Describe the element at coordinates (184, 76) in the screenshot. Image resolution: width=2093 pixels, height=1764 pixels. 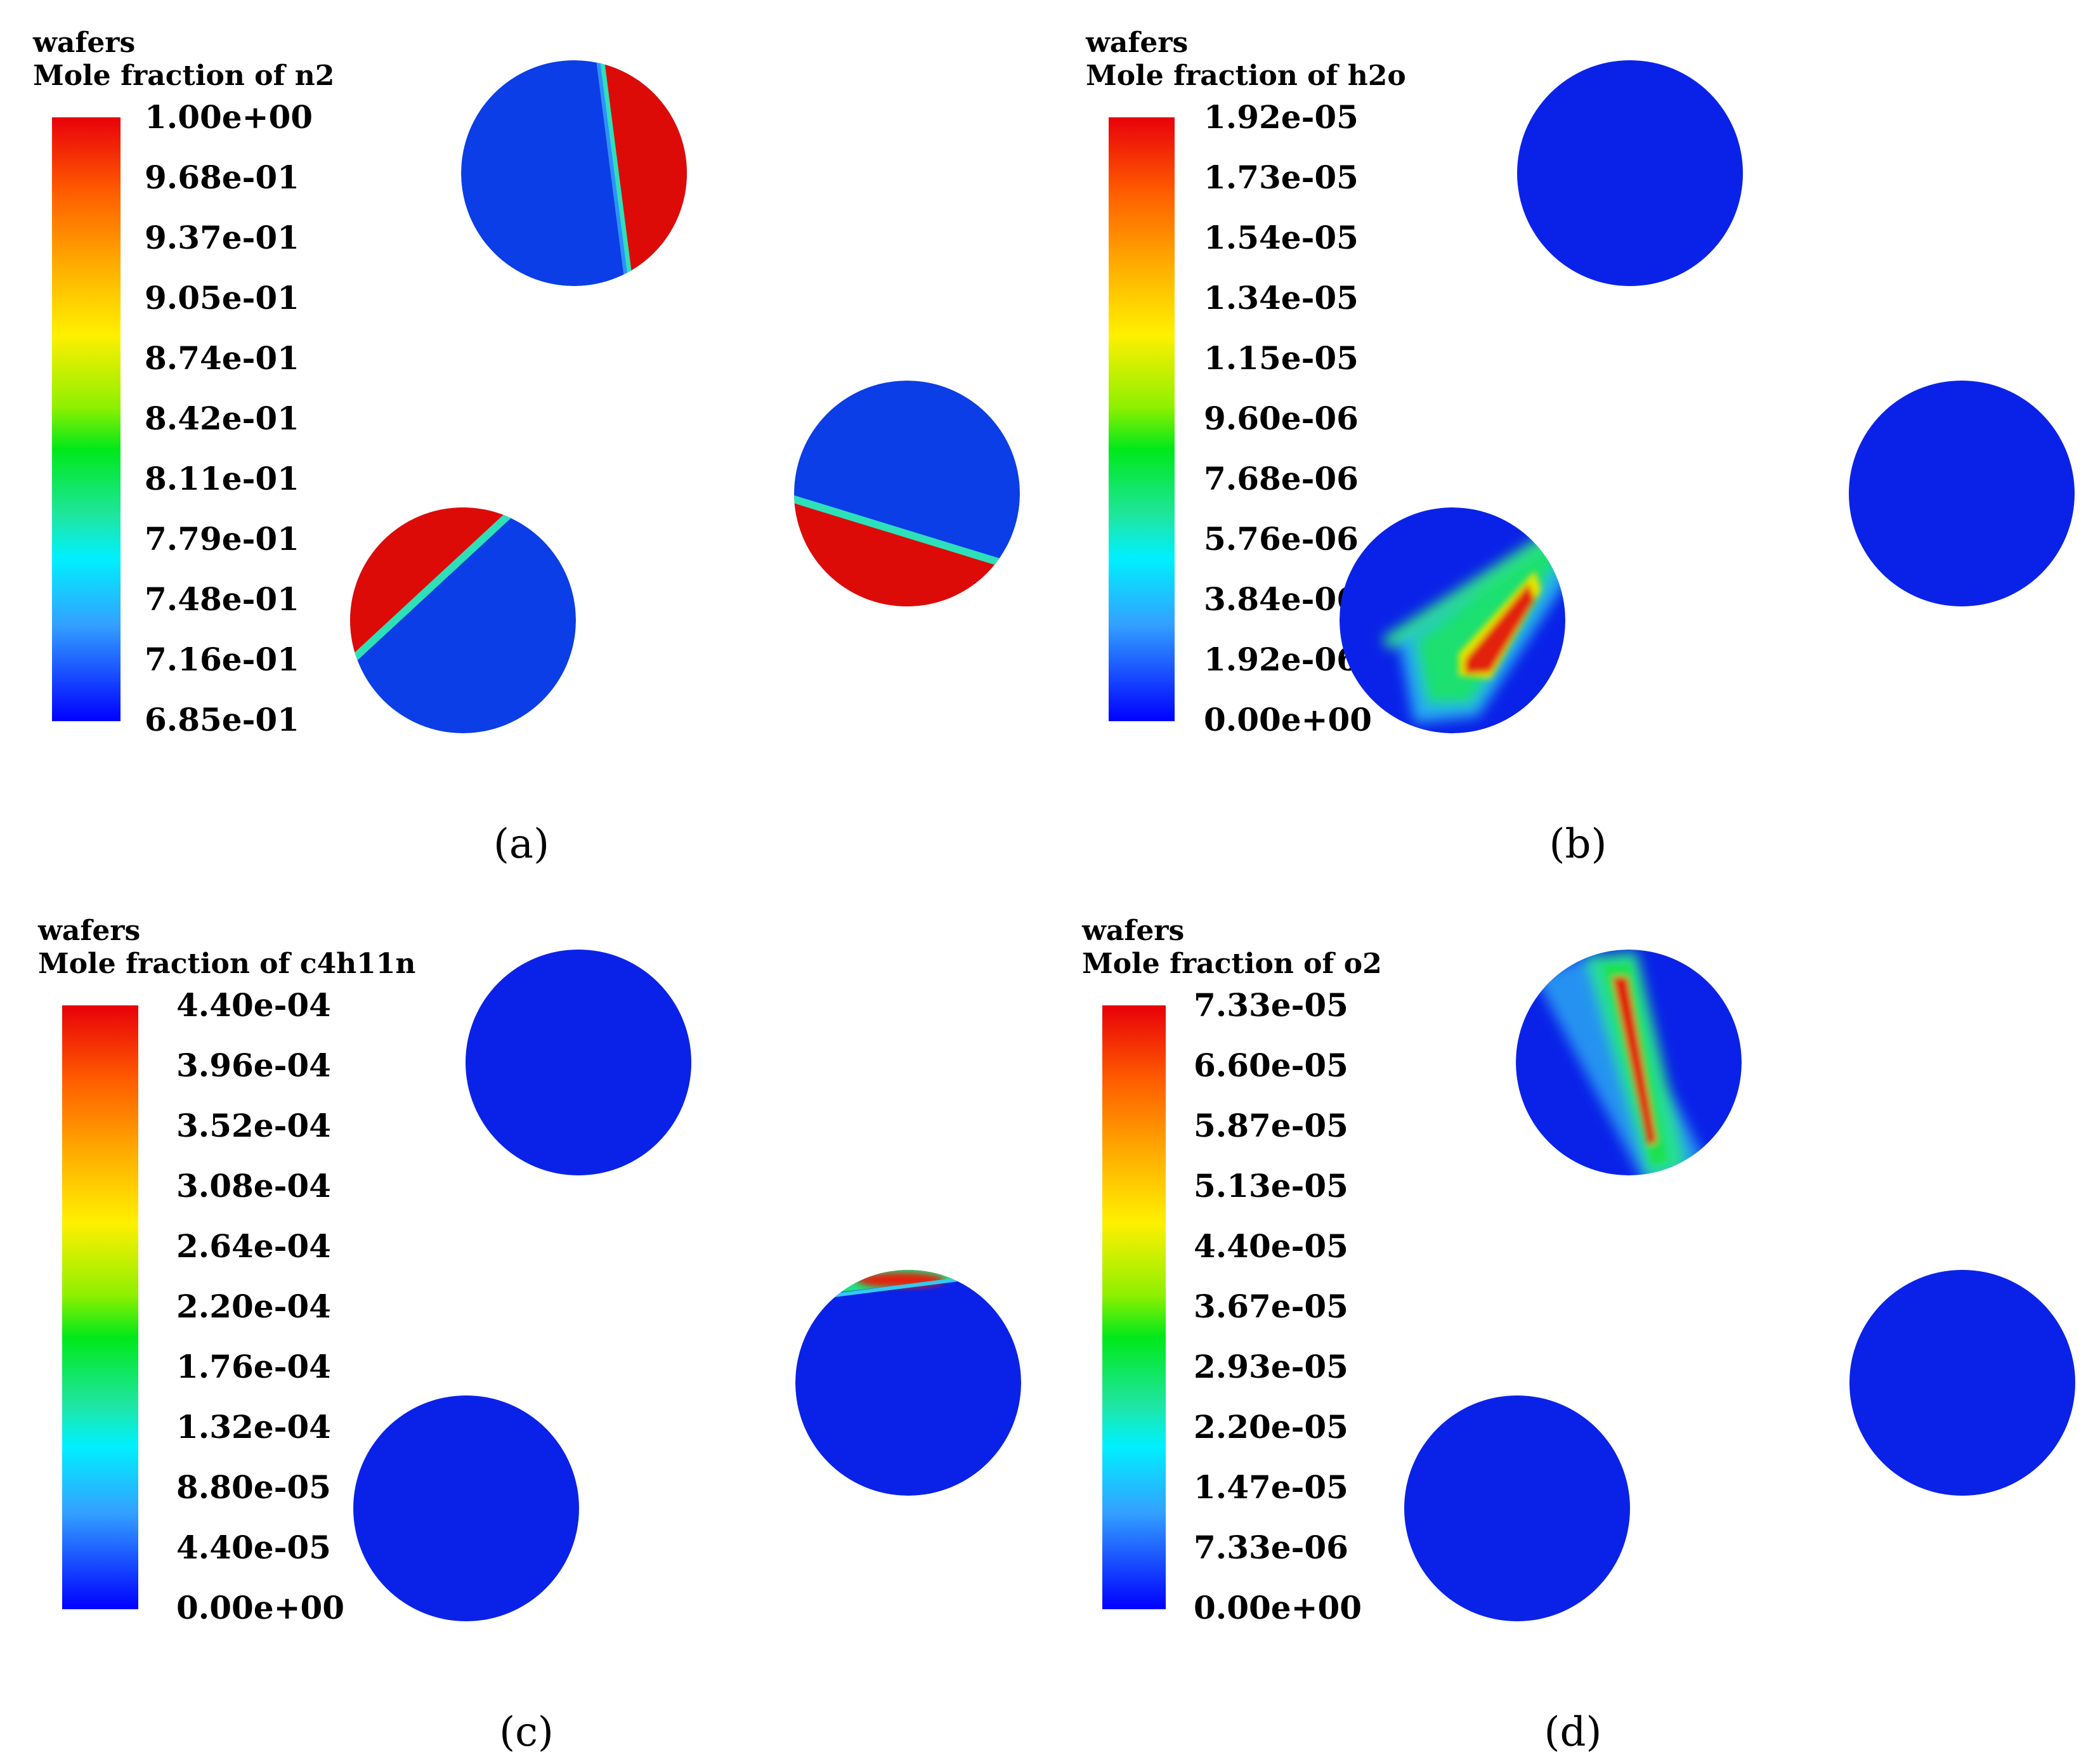
I see `legend-subtitle: Mole fraction of n2` at that location.